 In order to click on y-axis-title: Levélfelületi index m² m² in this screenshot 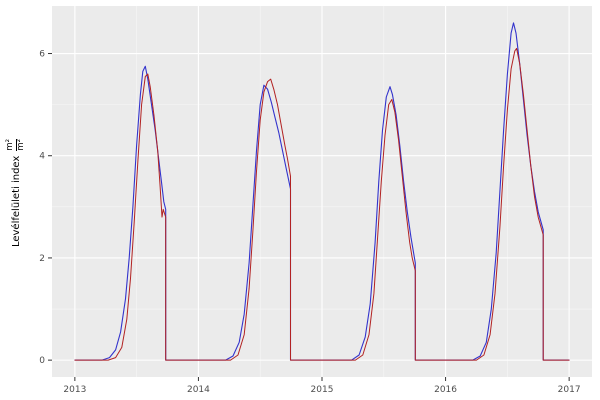, I will do `click(16, 193)`.